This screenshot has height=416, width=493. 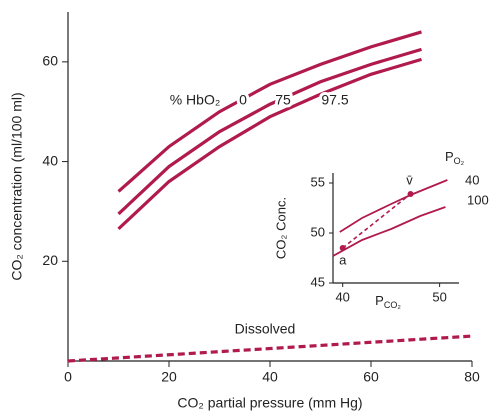 I want to click on inset-background, so click(x=345, y=223).